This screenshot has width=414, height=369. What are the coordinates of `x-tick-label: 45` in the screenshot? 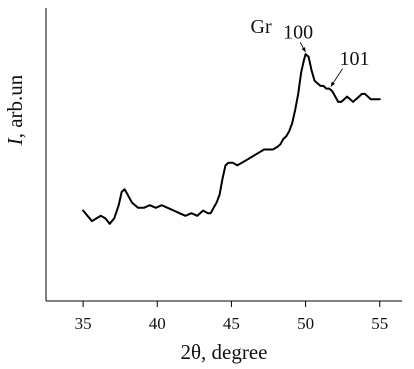 It's located at (231, 323).